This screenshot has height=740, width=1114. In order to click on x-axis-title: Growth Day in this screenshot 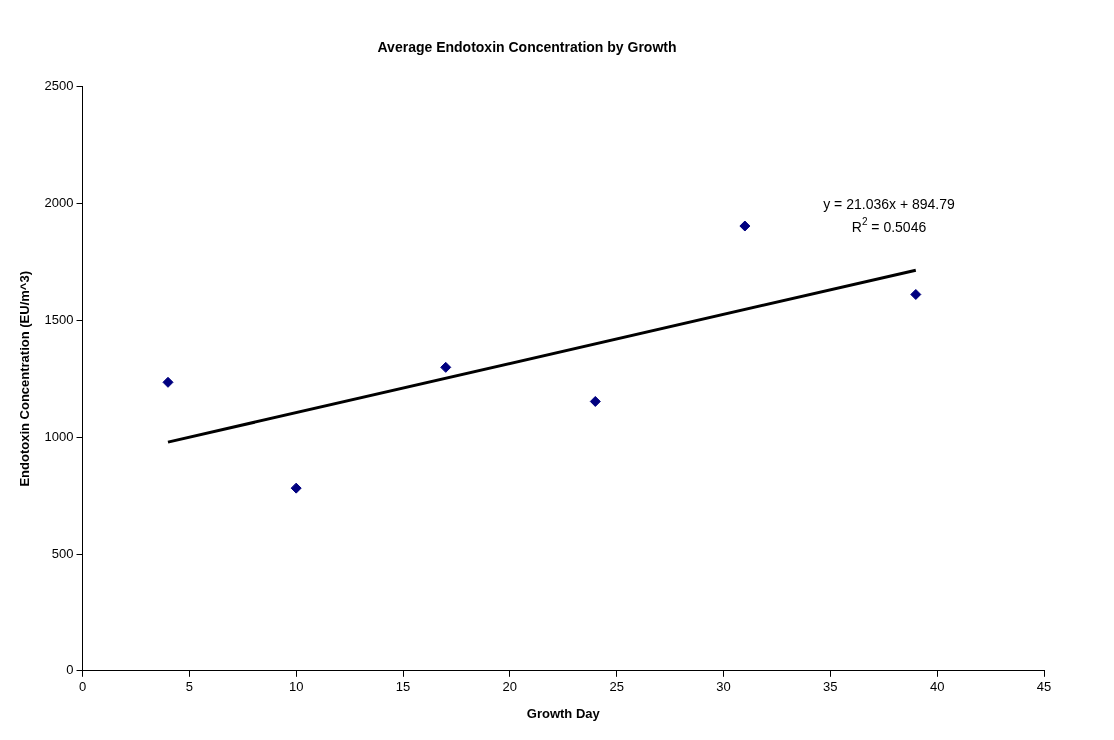, I will do `click(563, 713)`.